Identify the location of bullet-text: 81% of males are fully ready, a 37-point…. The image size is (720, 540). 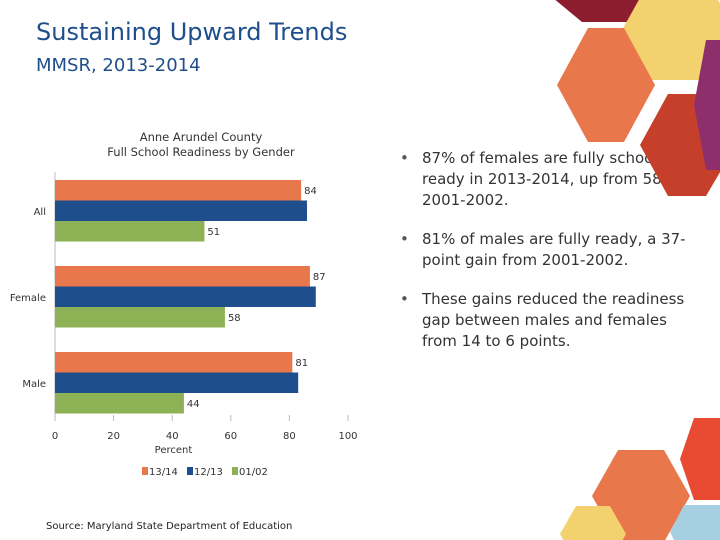
(554, 249).